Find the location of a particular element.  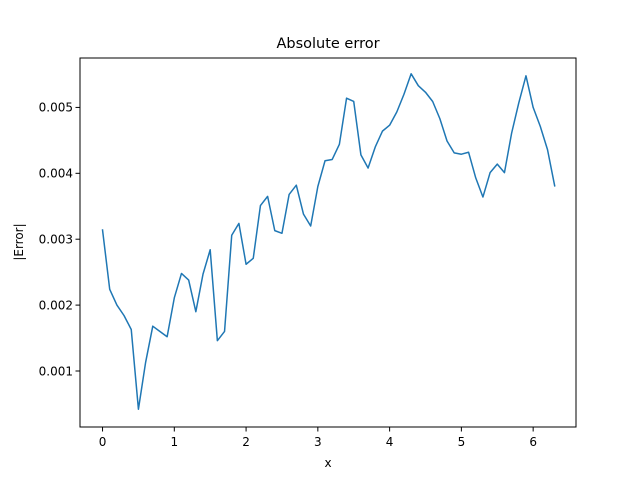

x-tick-label: 6 is located at coordinates (533, 442).